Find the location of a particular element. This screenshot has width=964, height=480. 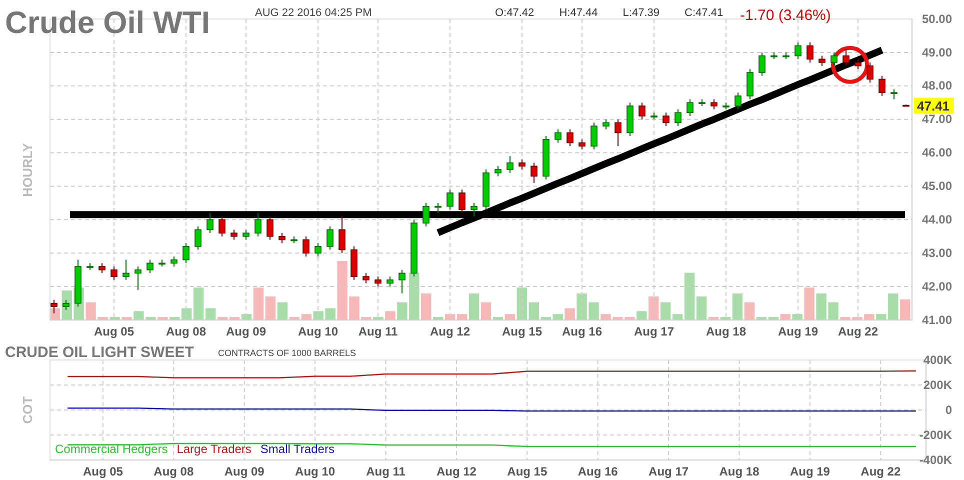

y-tick-label: 42.00 is located at coordinates (937, 286).